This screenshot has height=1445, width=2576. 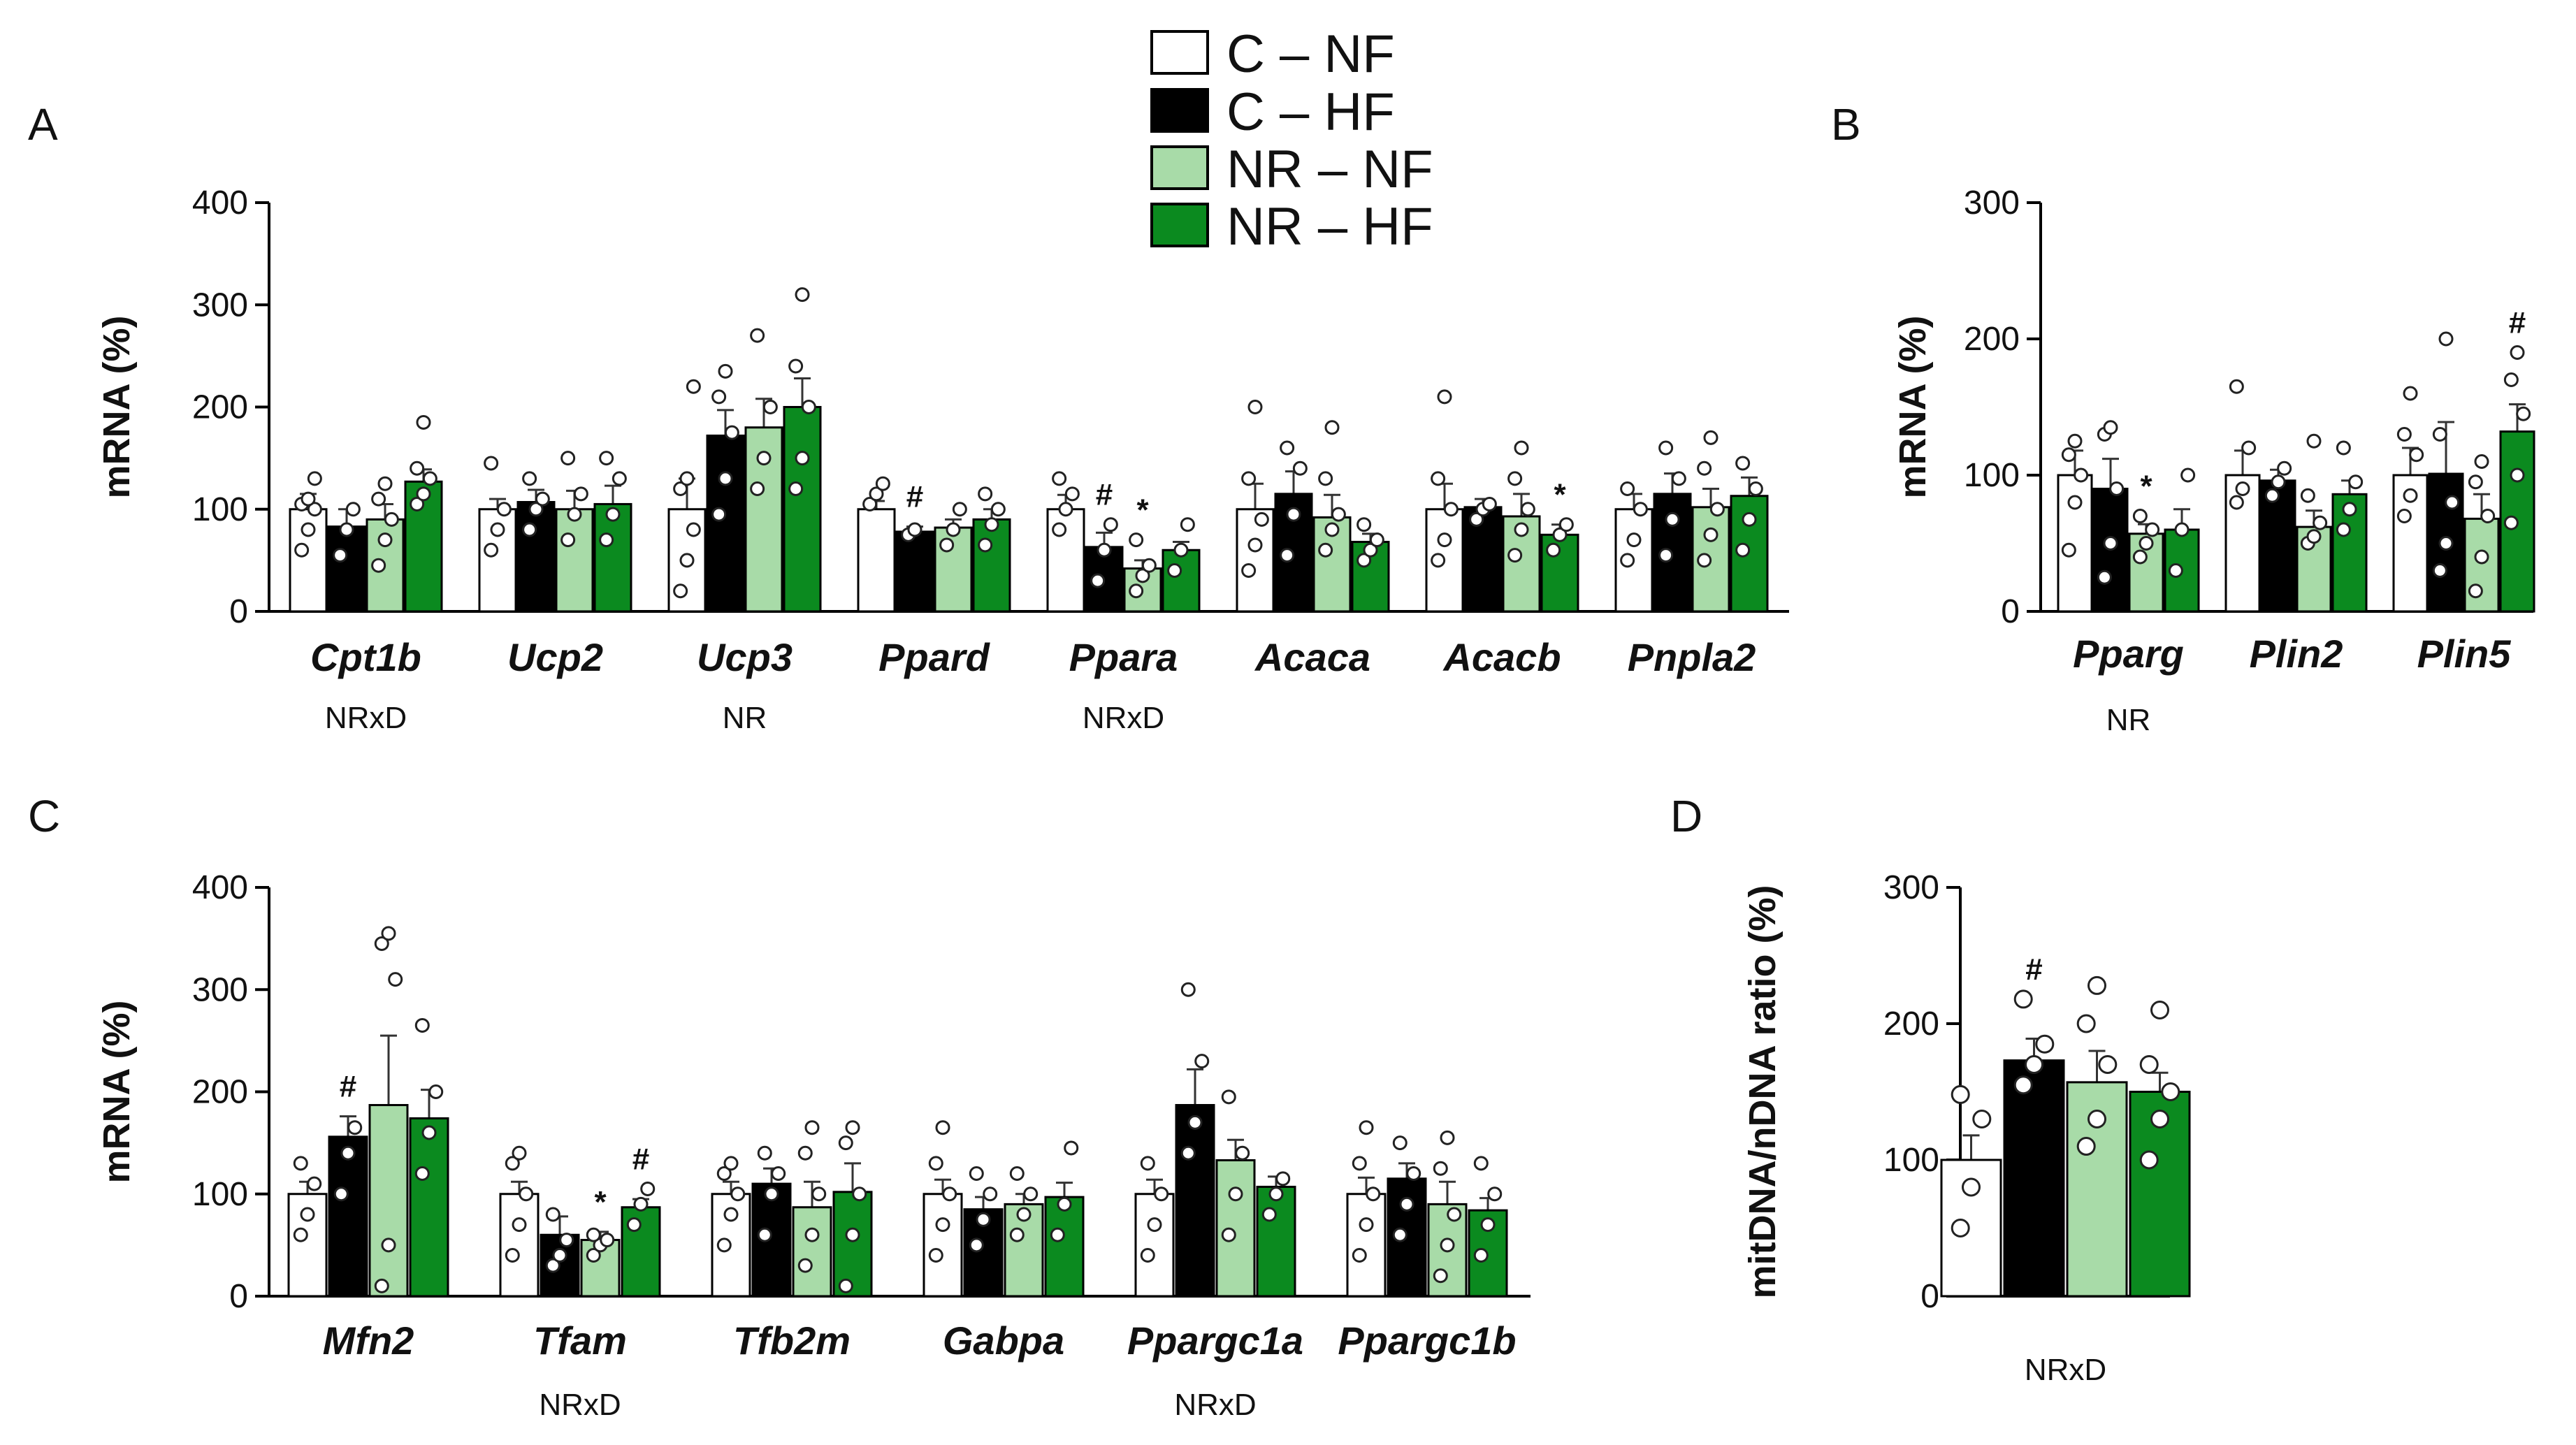 I want to click on panel-b-chart: B 0 100 200 300 mRNA (%) Pparg Plin2 Plin5 * # NR, so click(x=2183, y=418).